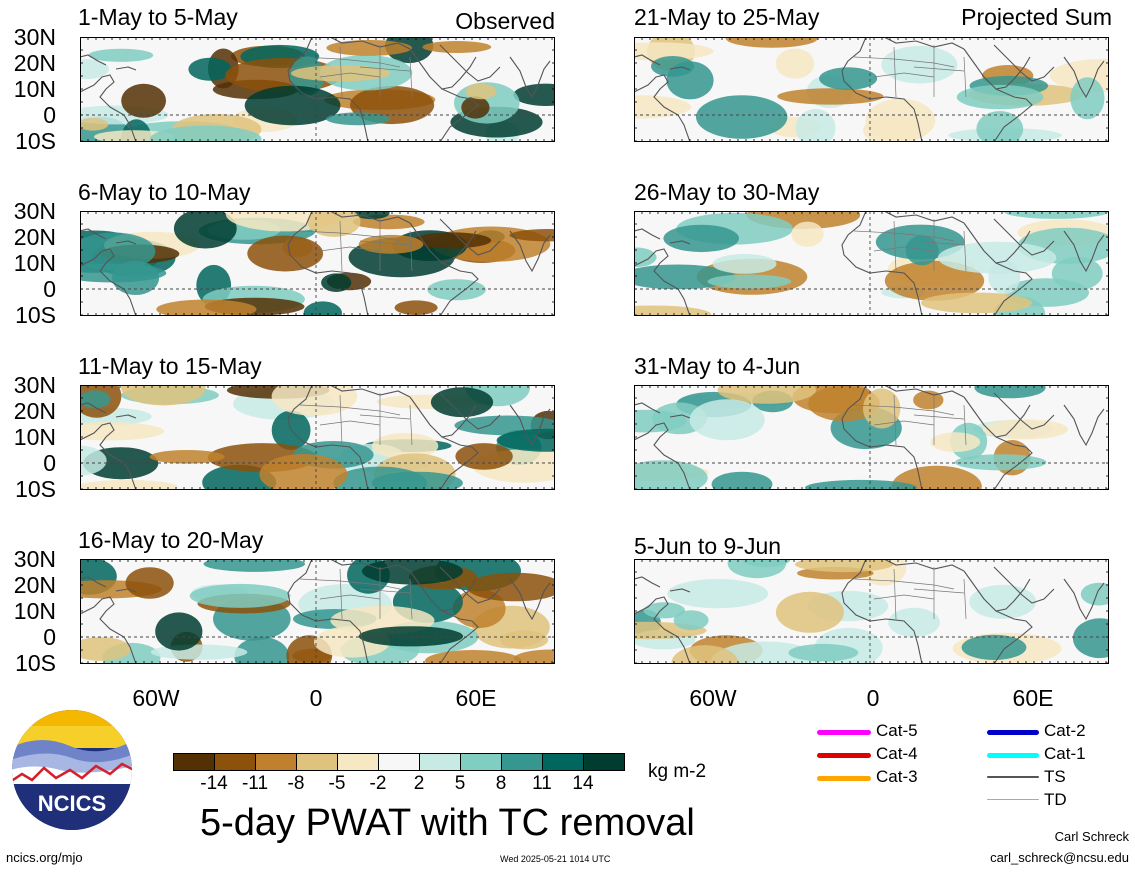  Describe the element at coordinates (44, 857) in the screenshot. I see `footer-url: ncics.org/mjo` at that location.